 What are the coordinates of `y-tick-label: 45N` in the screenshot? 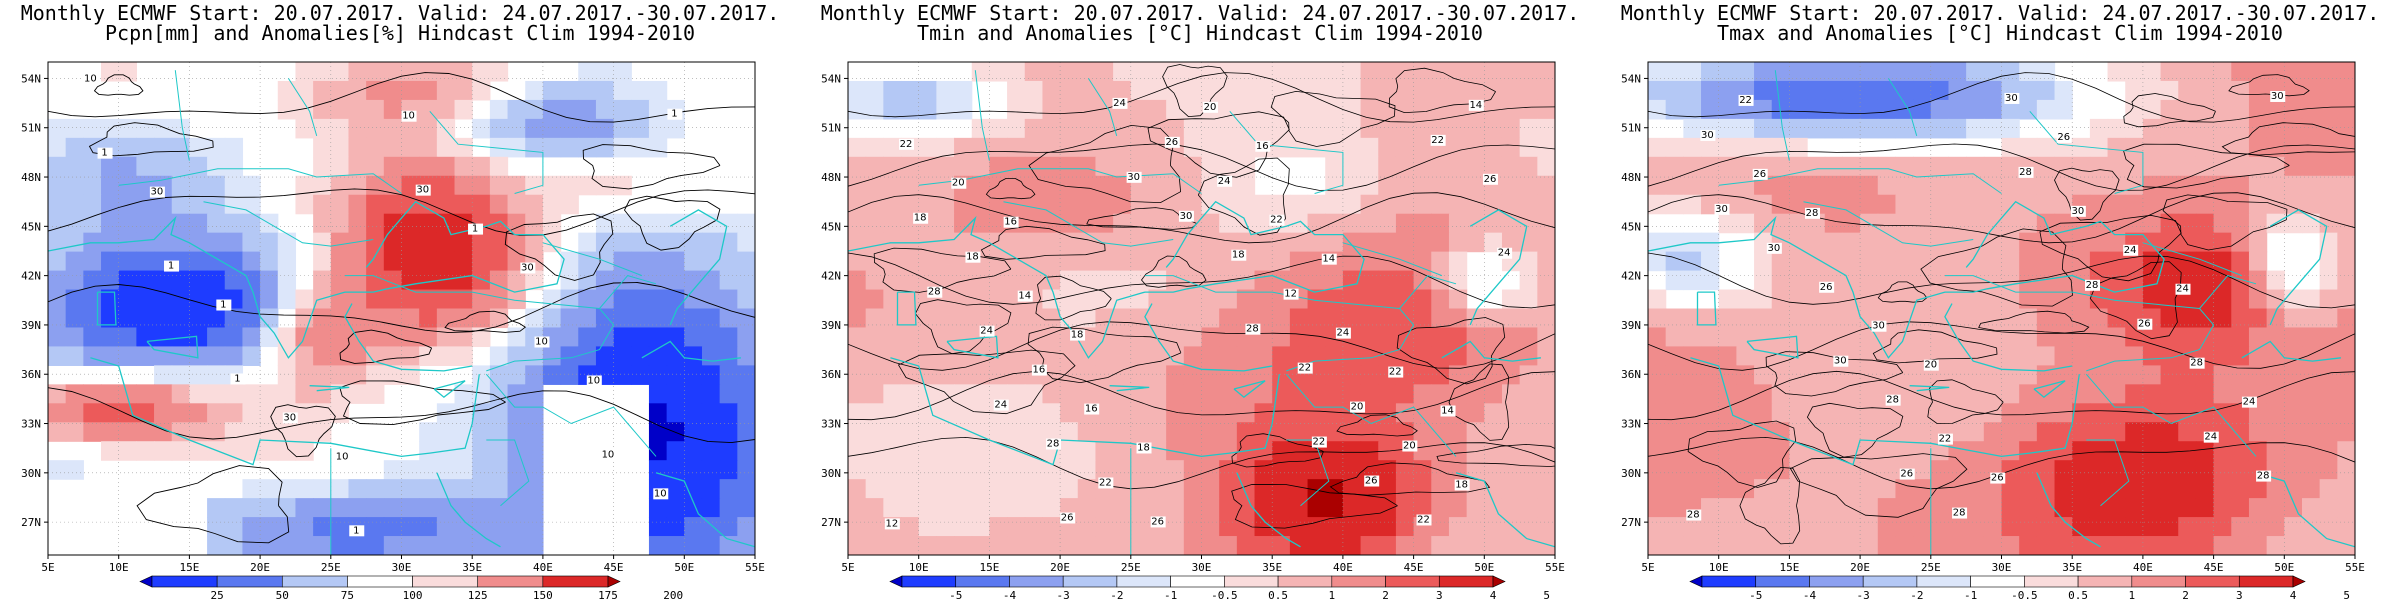 It's located at (831, 226).